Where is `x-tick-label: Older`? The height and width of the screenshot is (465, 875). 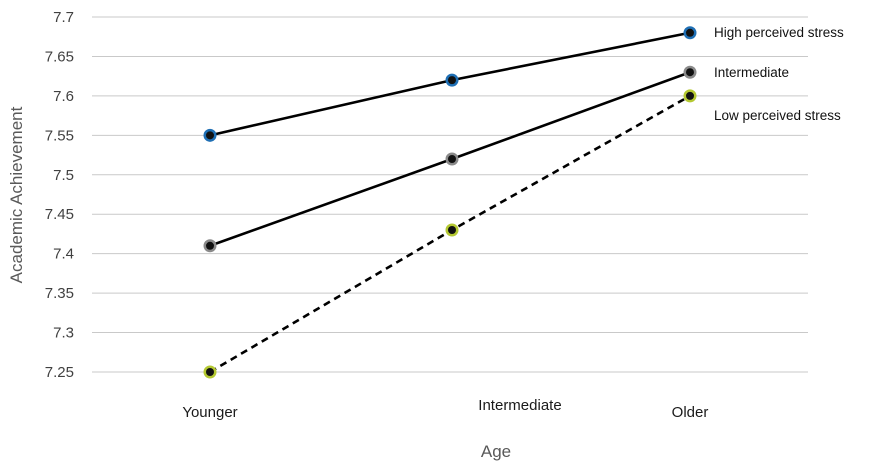
x-tick-label: Older is located at coordinates (690, 412).